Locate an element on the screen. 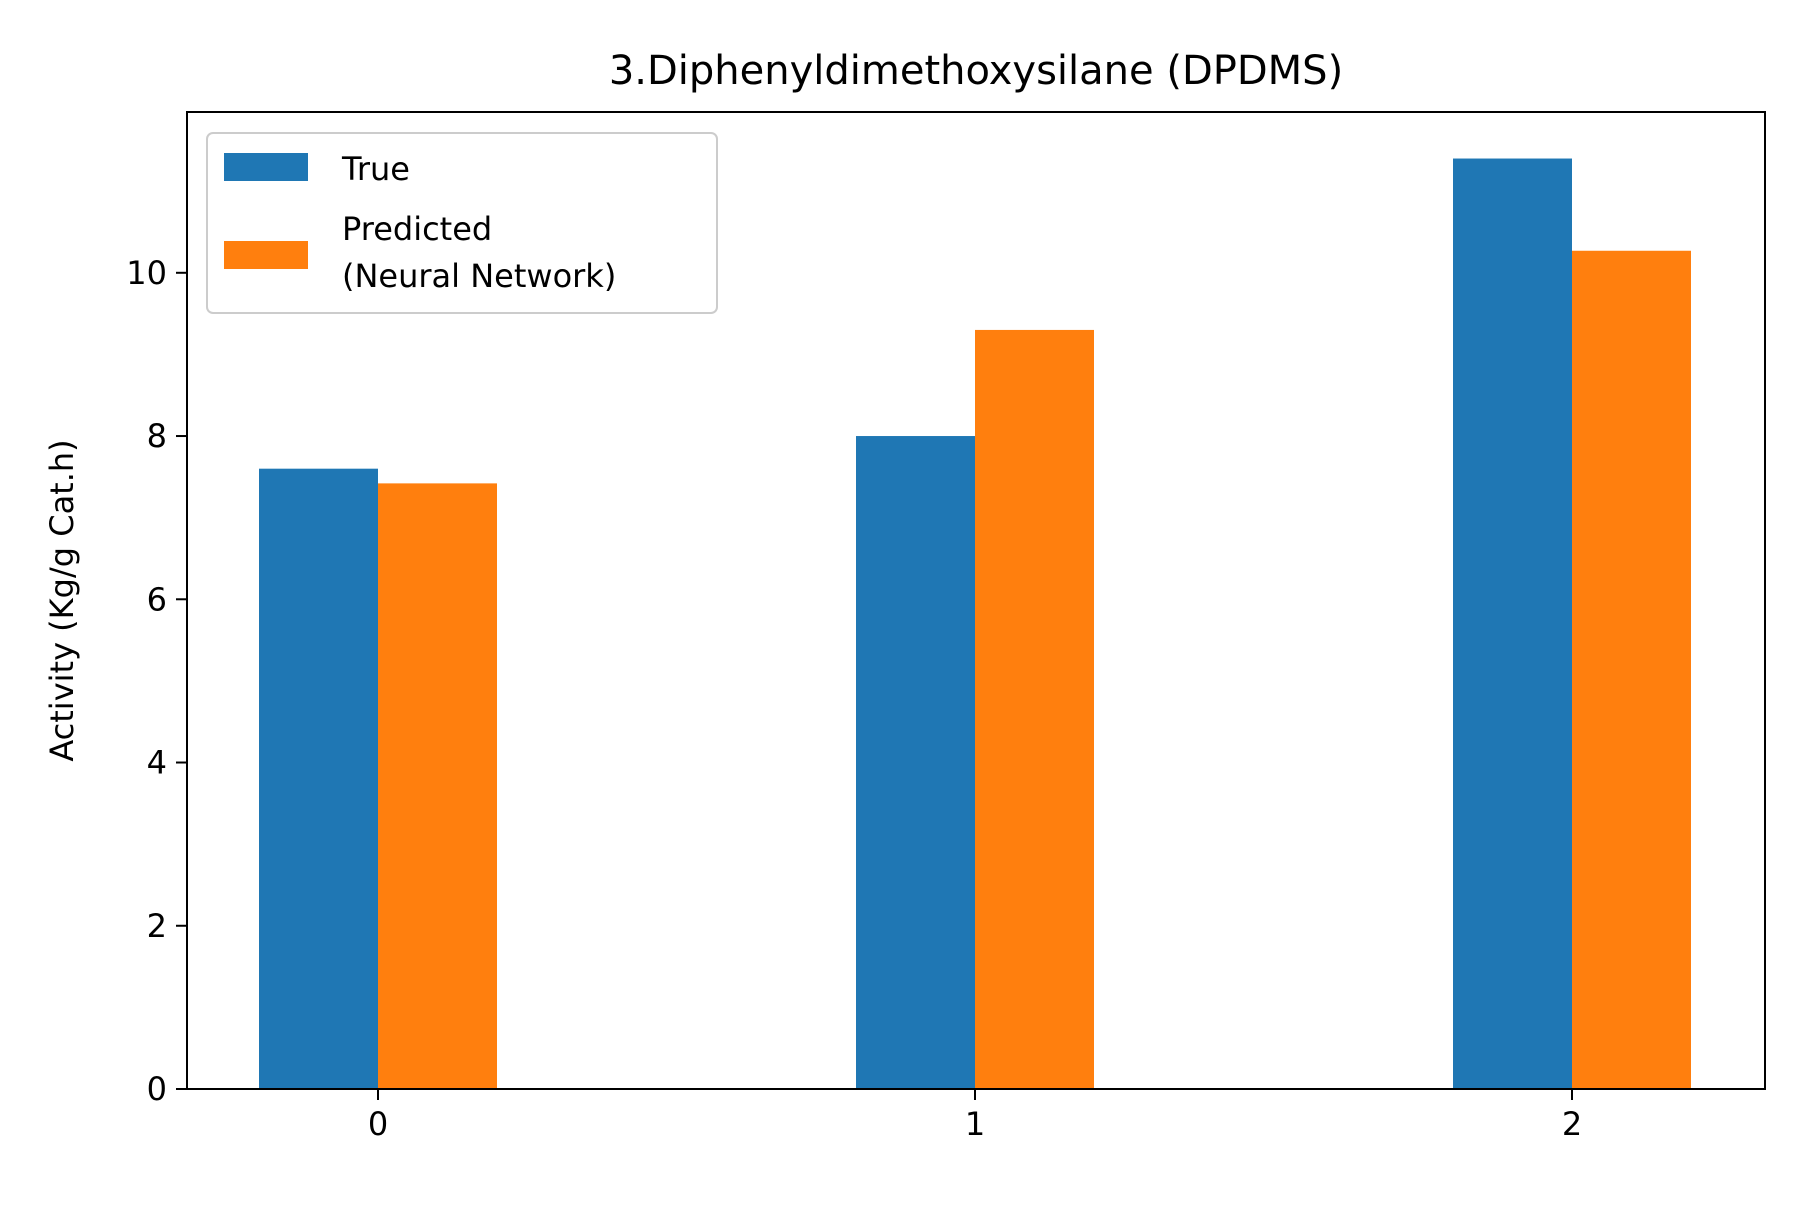 The image size is (1800, 1205). y-tick-label: 0 is located at coordinates (157, 1089).